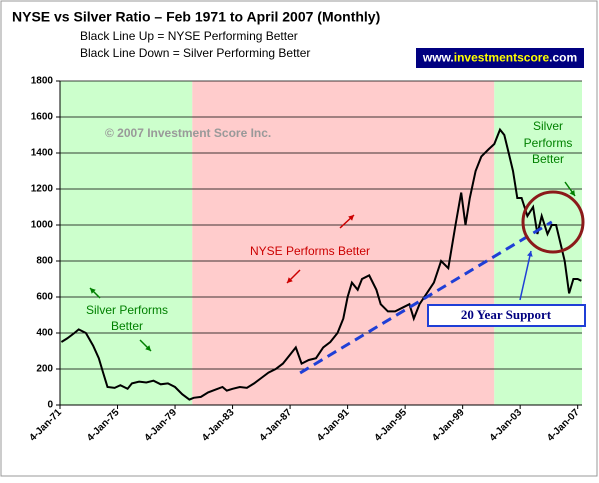 The image size is (599, 483). Describe the element at coordinates (189, 36) in the screenshot. I see `subtitle: Black Line Up = NYSE Performing Better` at that location.